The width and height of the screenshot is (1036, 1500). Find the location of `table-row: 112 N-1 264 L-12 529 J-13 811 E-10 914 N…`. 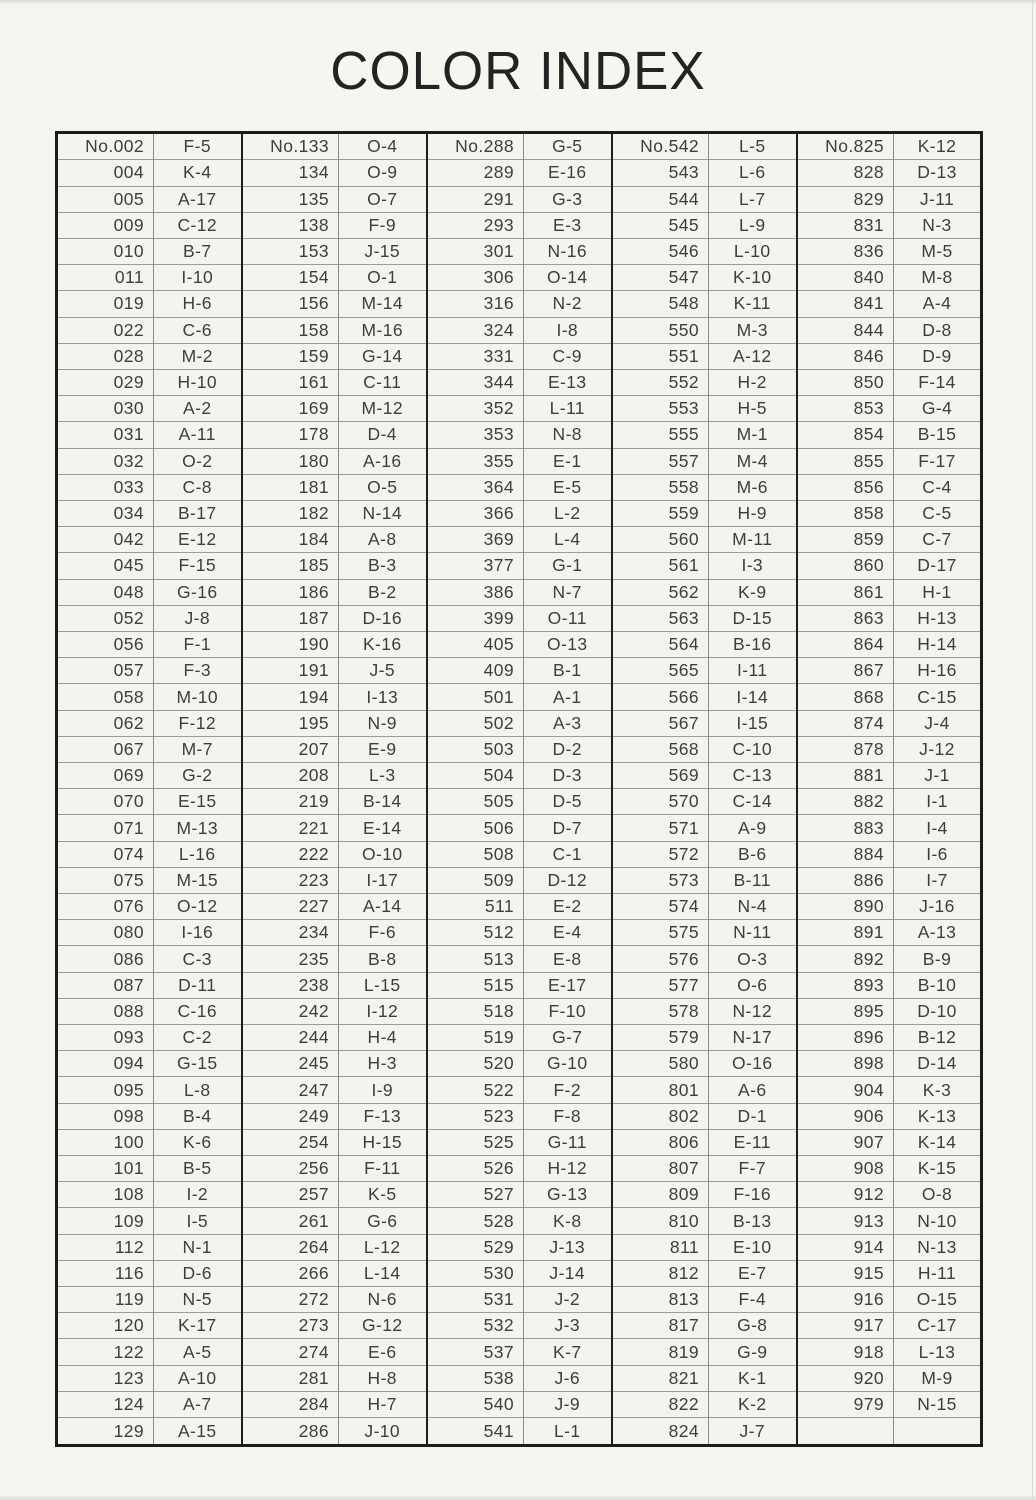

table-row: 112 N-1 264 L-12 529 J-13 811 E-10 914 N… is located at coordinates (519, 1247).